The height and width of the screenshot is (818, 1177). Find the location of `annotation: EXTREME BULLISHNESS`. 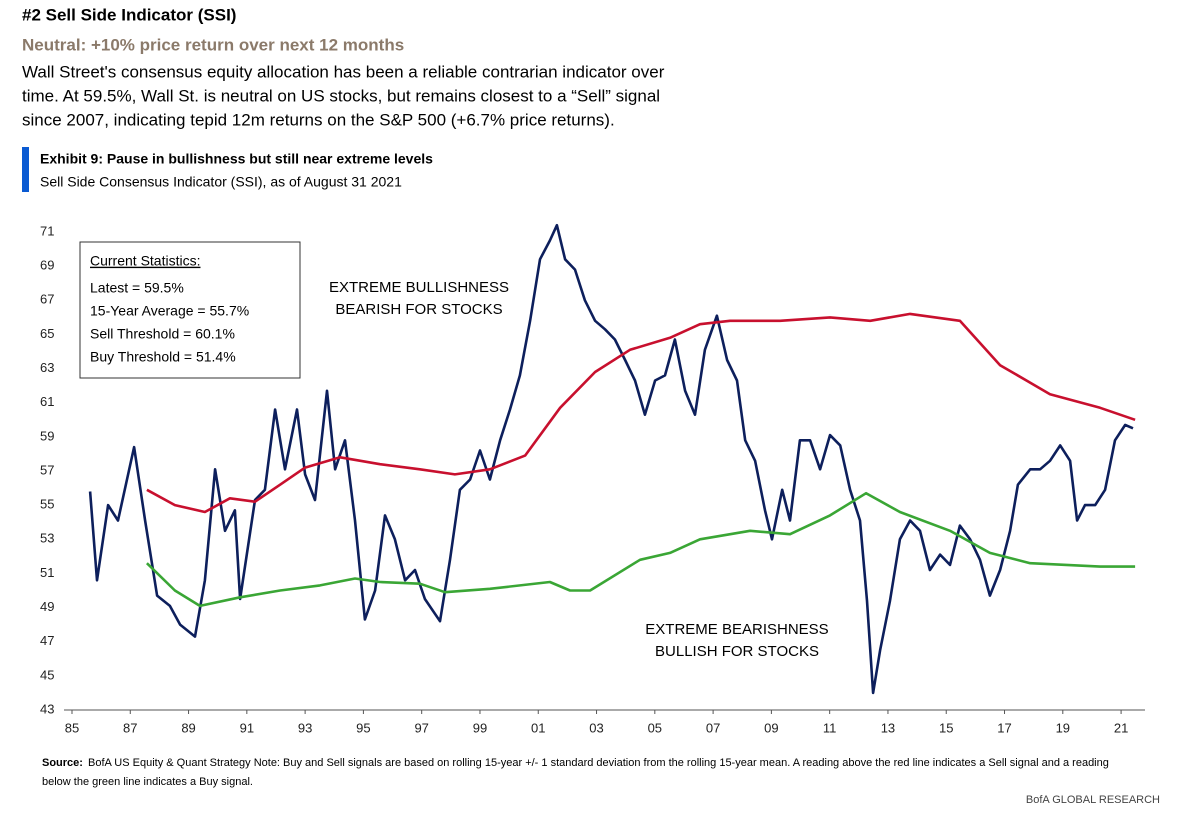

annotation: EXTREME BULLISHNESS is located at coordinates (419, 287).